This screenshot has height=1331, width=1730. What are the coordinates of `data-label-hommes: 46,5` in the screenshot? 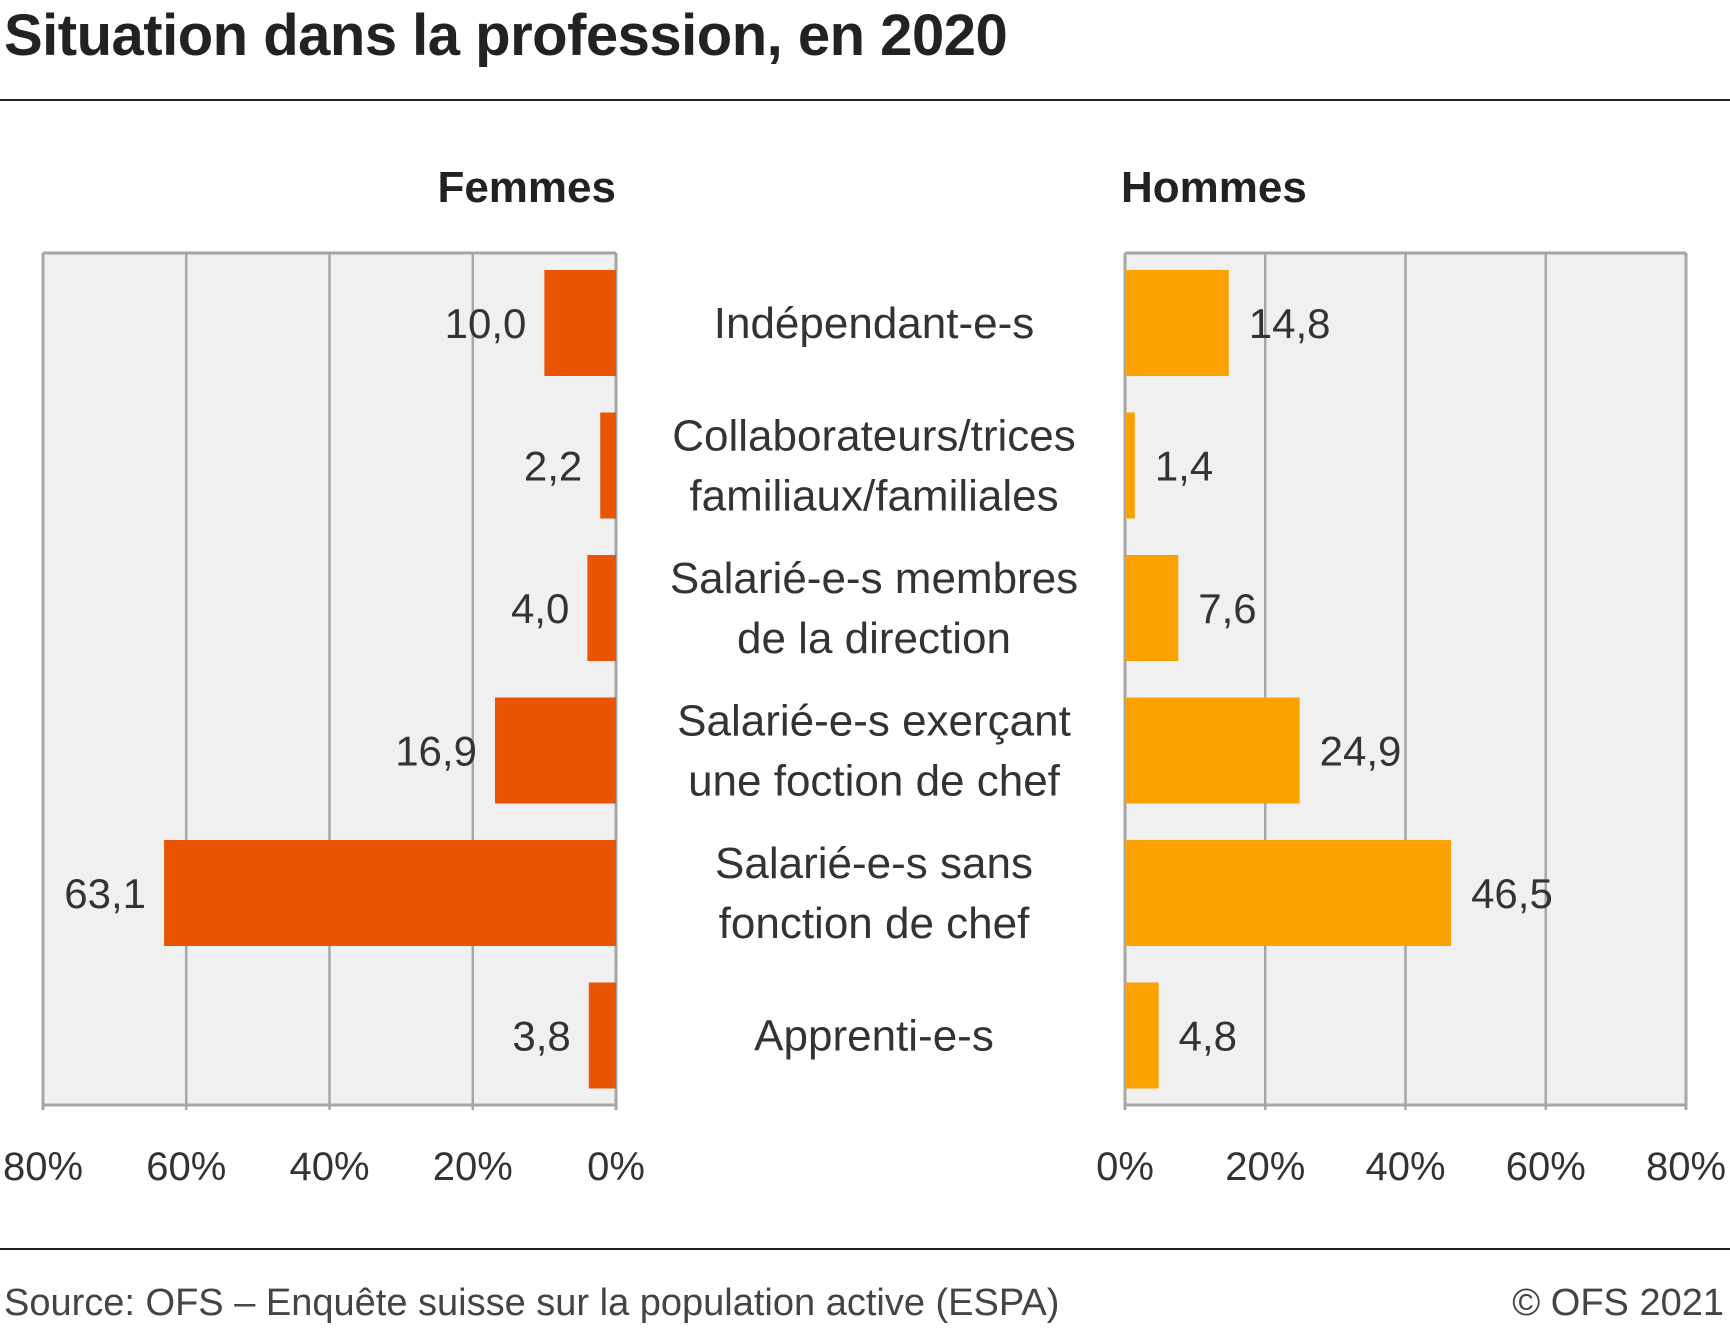 It's located at (1512, 893).